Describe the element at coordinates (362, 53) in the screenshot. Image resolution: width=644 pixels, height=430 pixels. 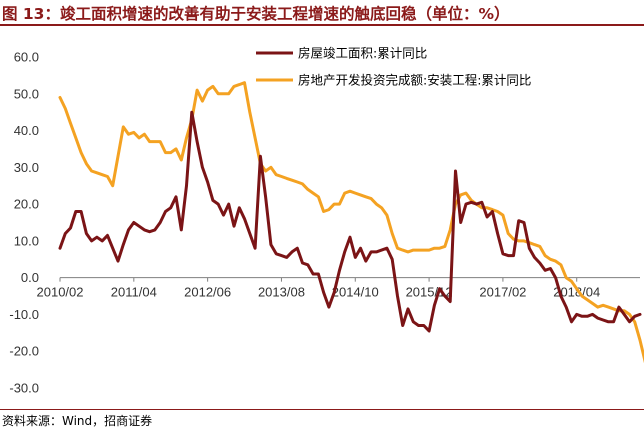
I see `legend-label: 房屋竣工面积:累计同比` at that location.